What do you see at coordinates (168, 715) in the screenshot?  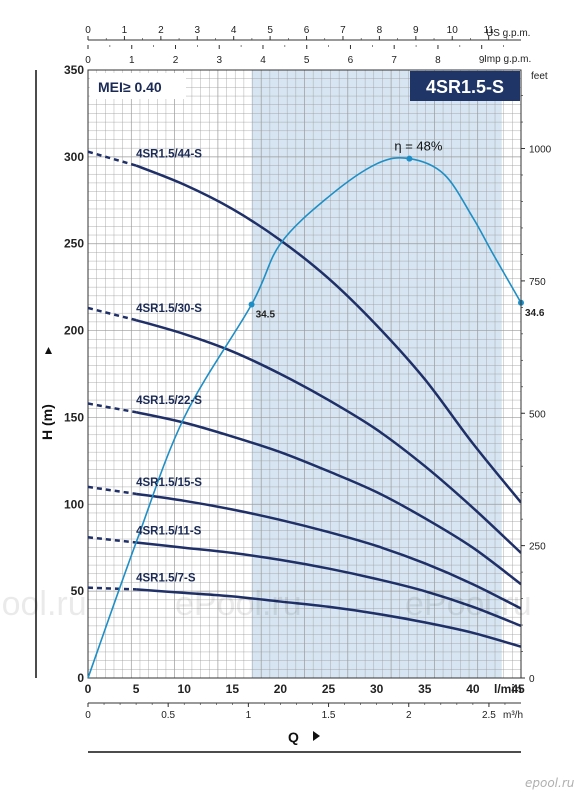 I see `m3h-tick-label: 0.5` at bounding box center [168, 715].